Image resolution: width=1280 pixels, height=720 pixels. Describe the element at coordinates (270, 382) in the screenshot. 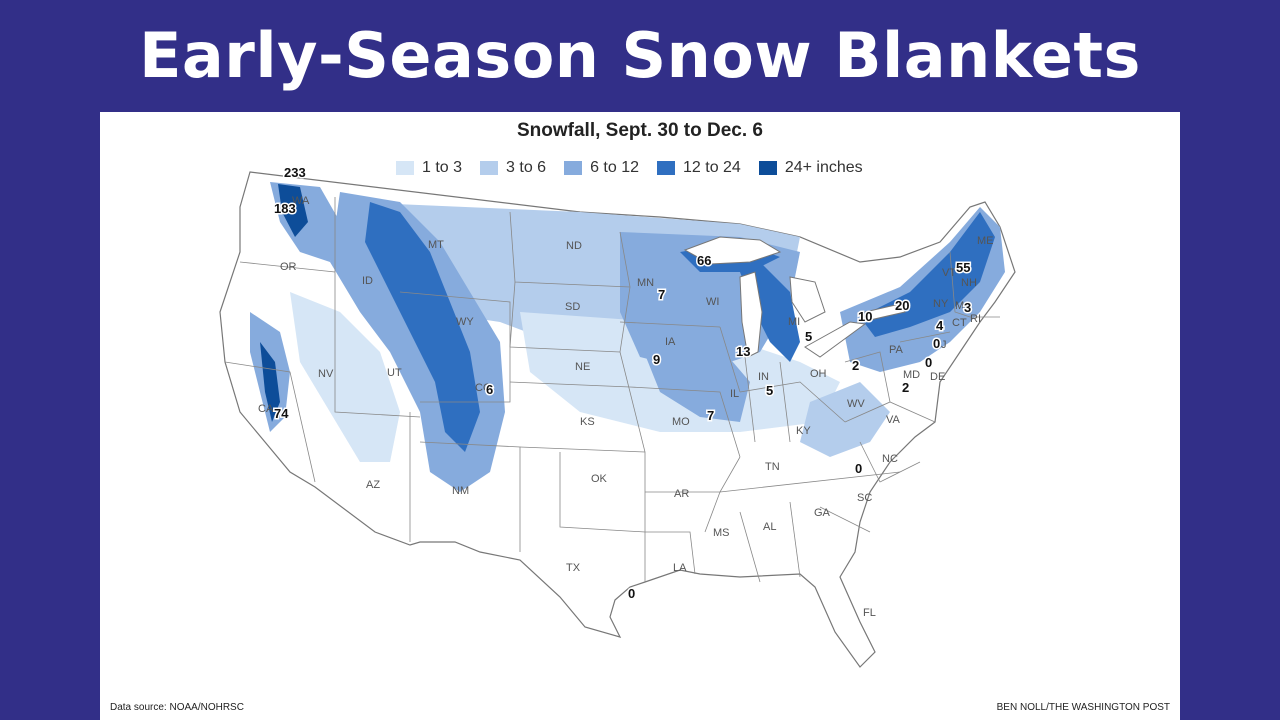

I see `snow-region-sierra-heavy` at that location.